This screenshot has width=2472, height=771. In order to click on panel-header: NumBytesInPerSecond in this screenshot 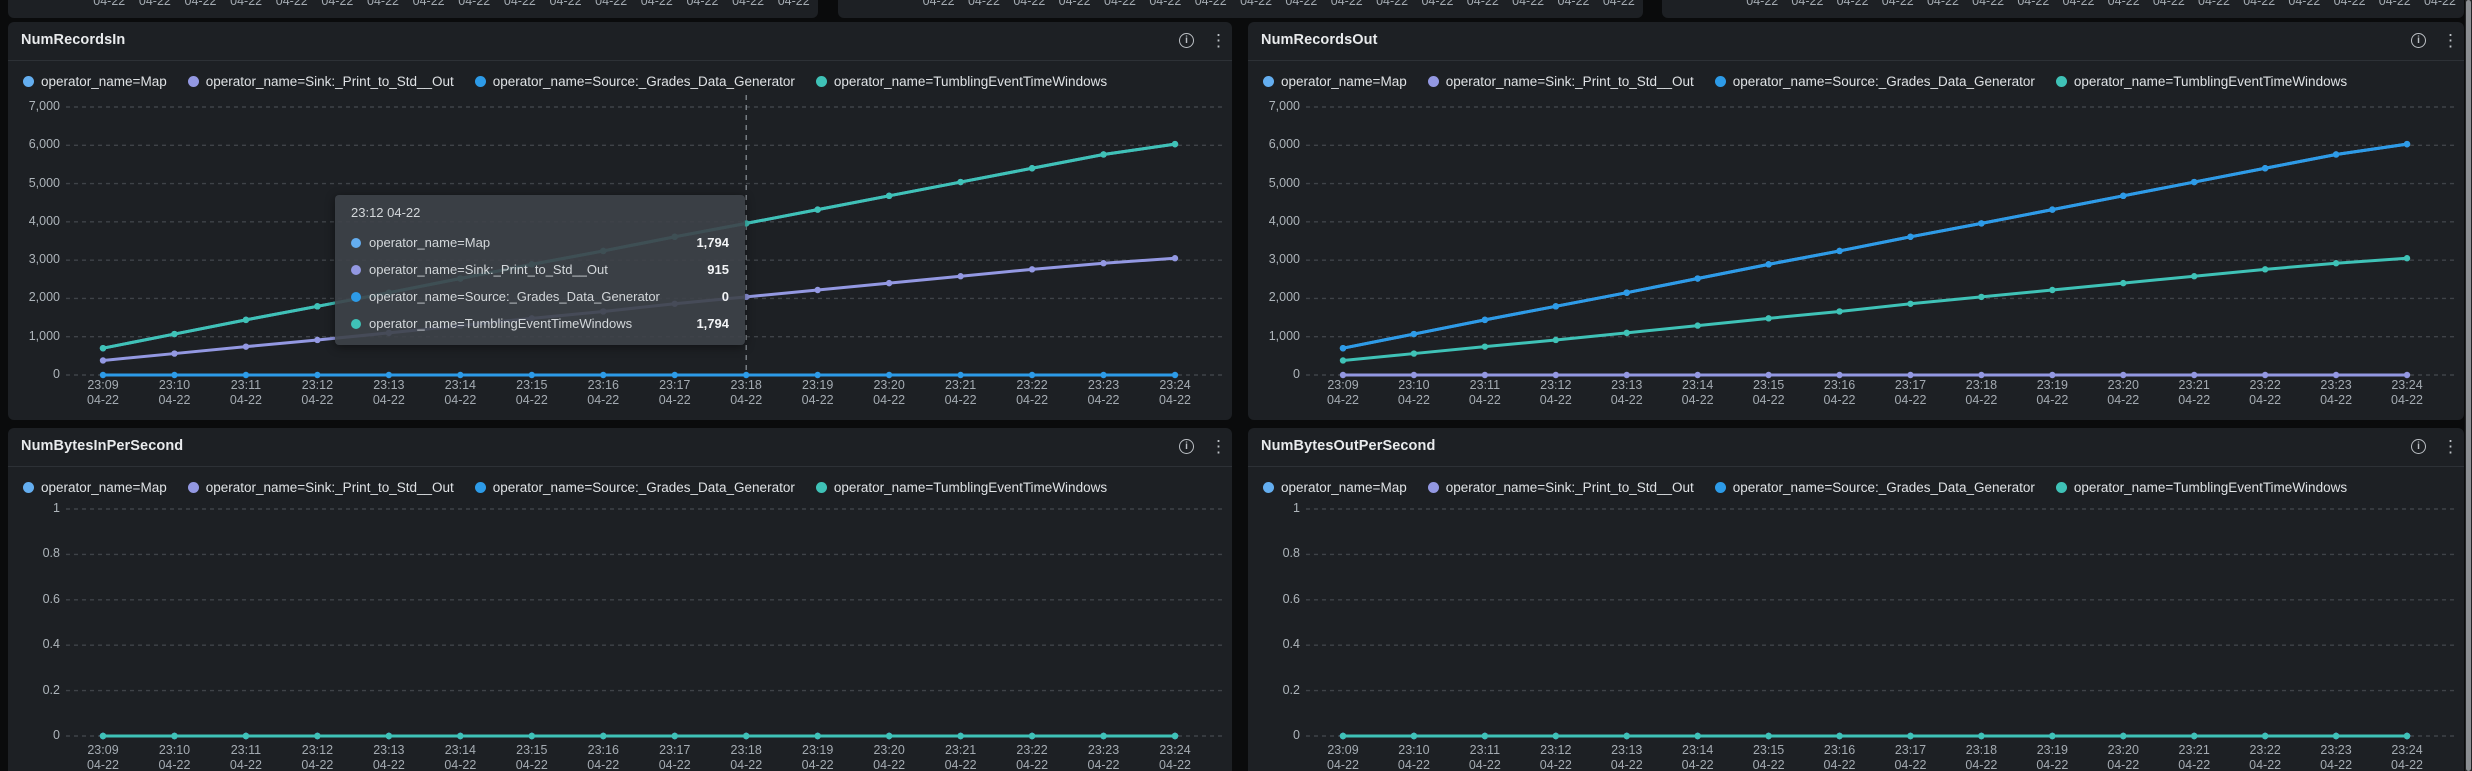, I will do `click(620, 447)`.